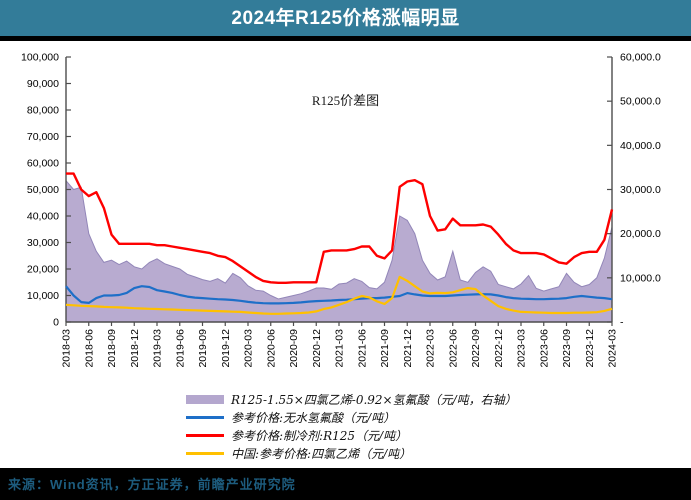  Describe the element at coordinates (590, 348) in the screenshot. I see `x-tick-label: 2023-12` at that location.